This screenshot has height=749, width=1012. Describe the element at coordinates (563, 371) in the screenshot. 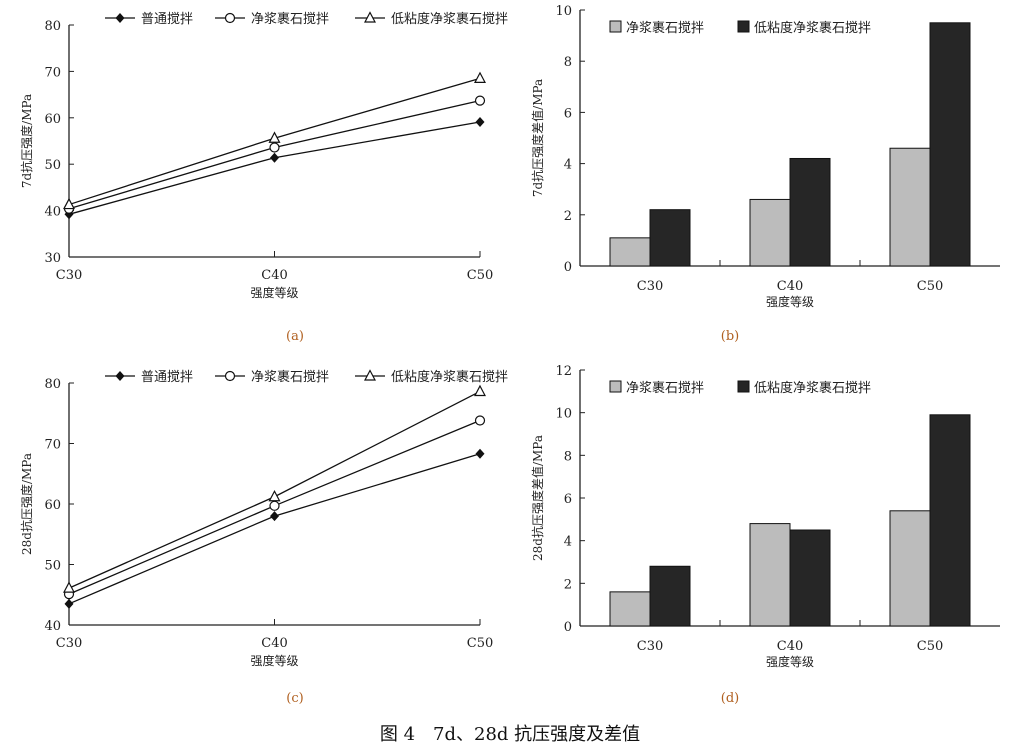

I see `y-tick-label: 12` at that location.